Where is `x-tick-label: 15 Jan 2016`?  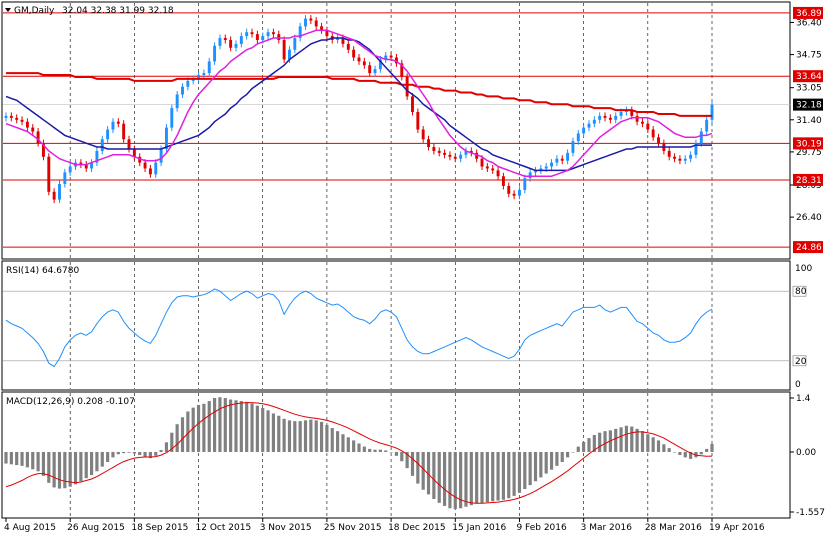 x-tick-label: 15 Jan 2016 is located at coordinates (479, 528).